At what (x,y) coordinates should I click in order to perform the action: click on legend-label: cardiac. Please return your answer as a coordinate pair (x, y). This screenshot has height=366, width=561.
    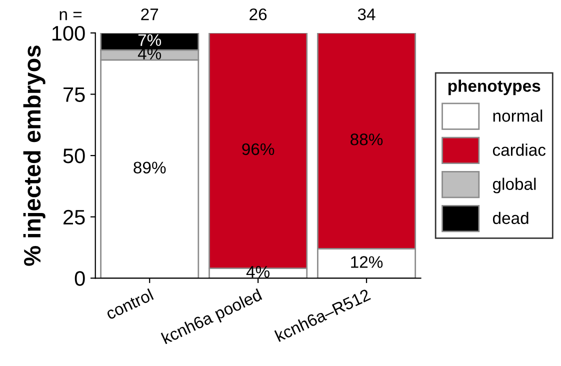
    Looking at the image, I should click on (519, 150).